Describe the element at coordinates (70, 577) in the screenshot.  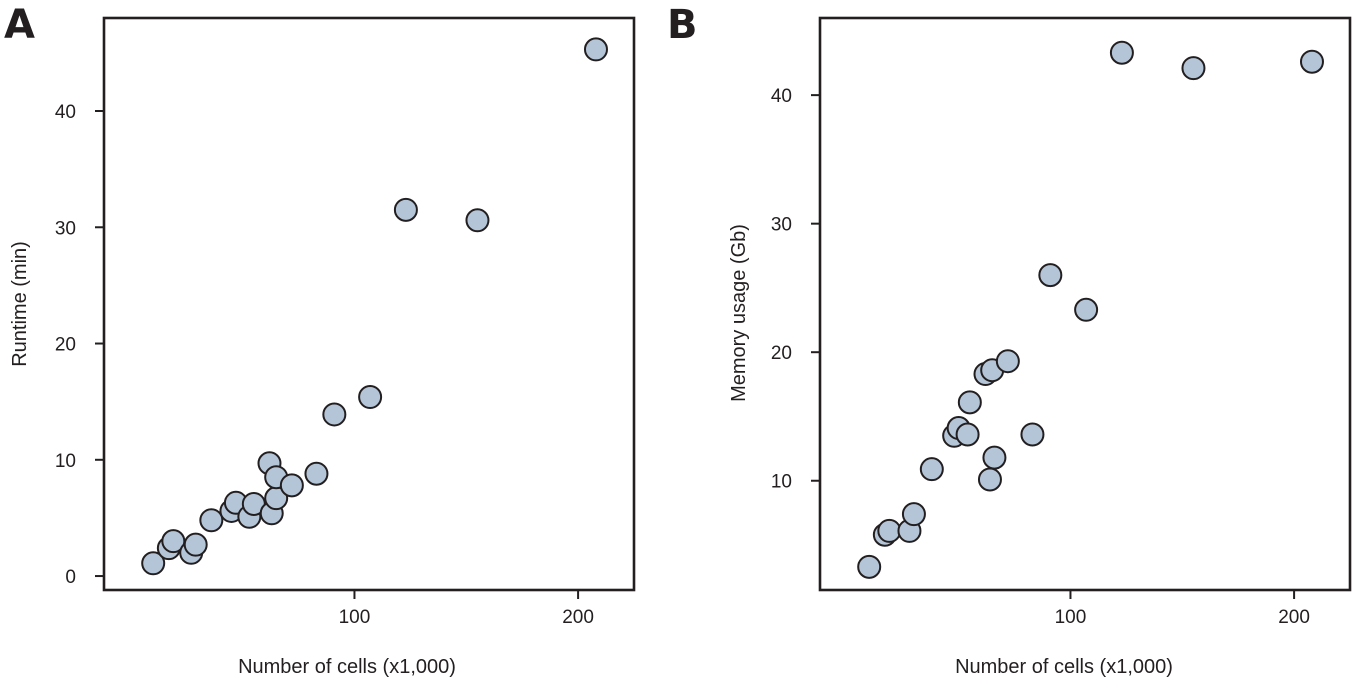
I see `y-tick-label: 0` at that location.